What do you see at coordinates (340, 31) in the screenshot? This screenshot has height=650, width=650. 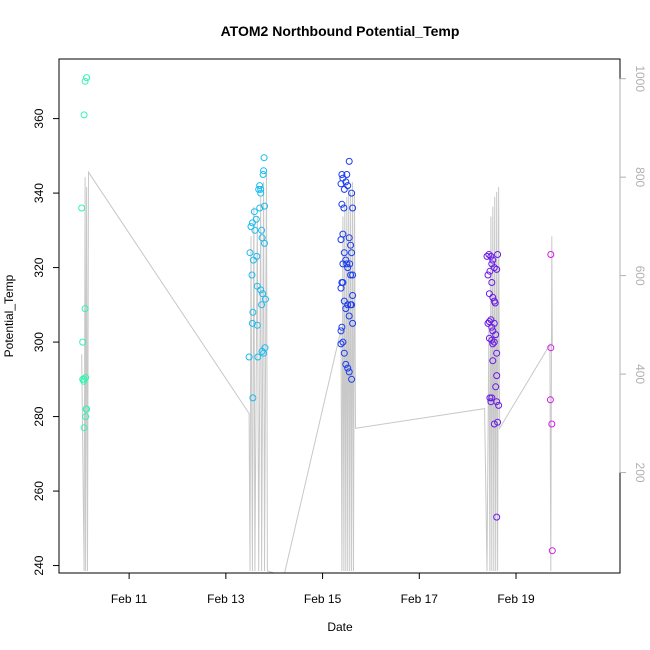 I see `chart-title: ATOM2 Northbound Potential_Temp` at bounding box center [340, 31].